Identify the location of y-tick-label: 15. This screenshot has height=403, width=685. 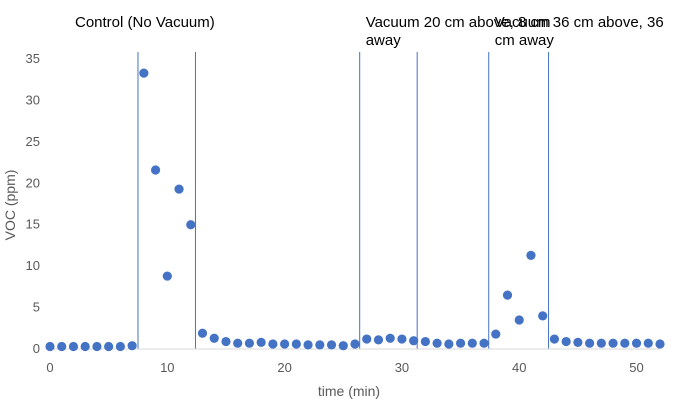
(33, 224).